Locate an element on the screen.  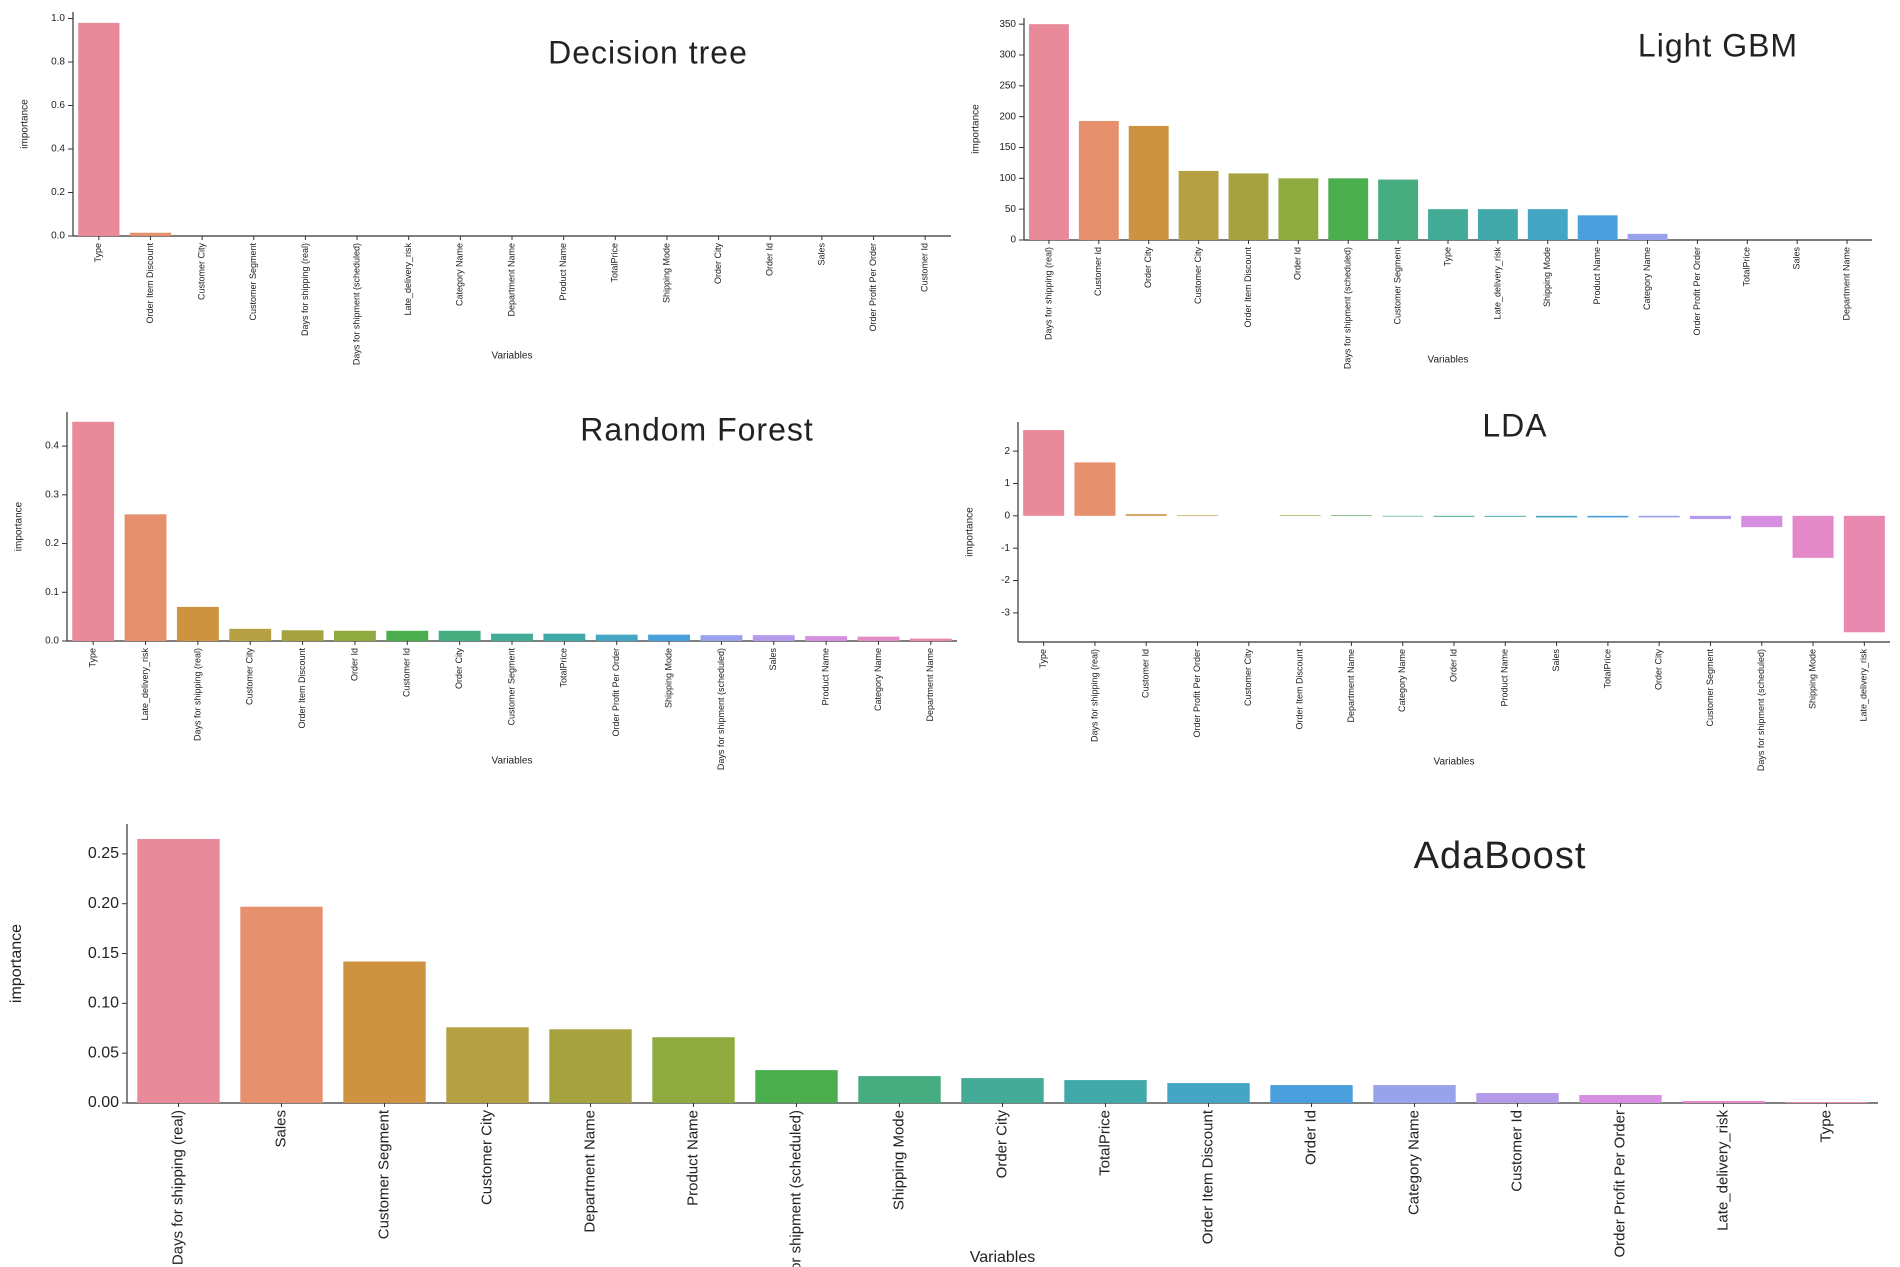
x-tick-label: Product Name is located at coordinates (1505, 678).